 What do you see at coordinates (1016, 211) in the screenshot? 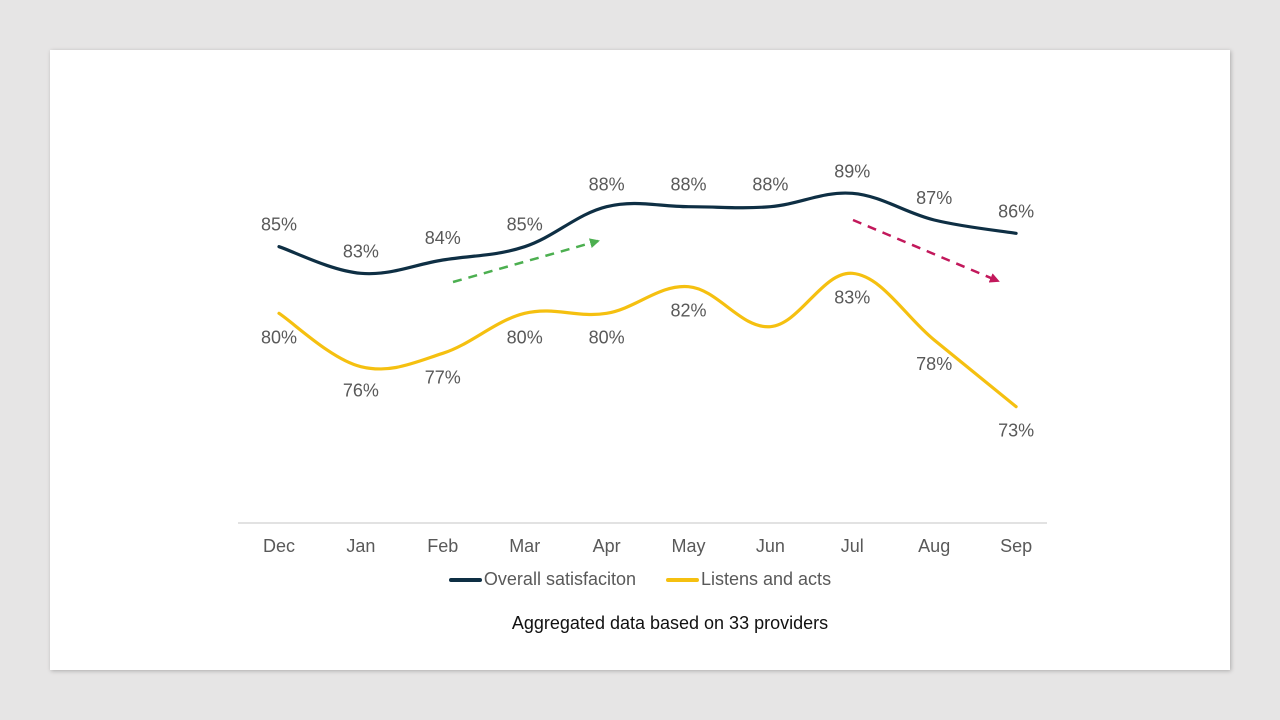
I see `data-label: 86%` at bounding box center [1016, 211].